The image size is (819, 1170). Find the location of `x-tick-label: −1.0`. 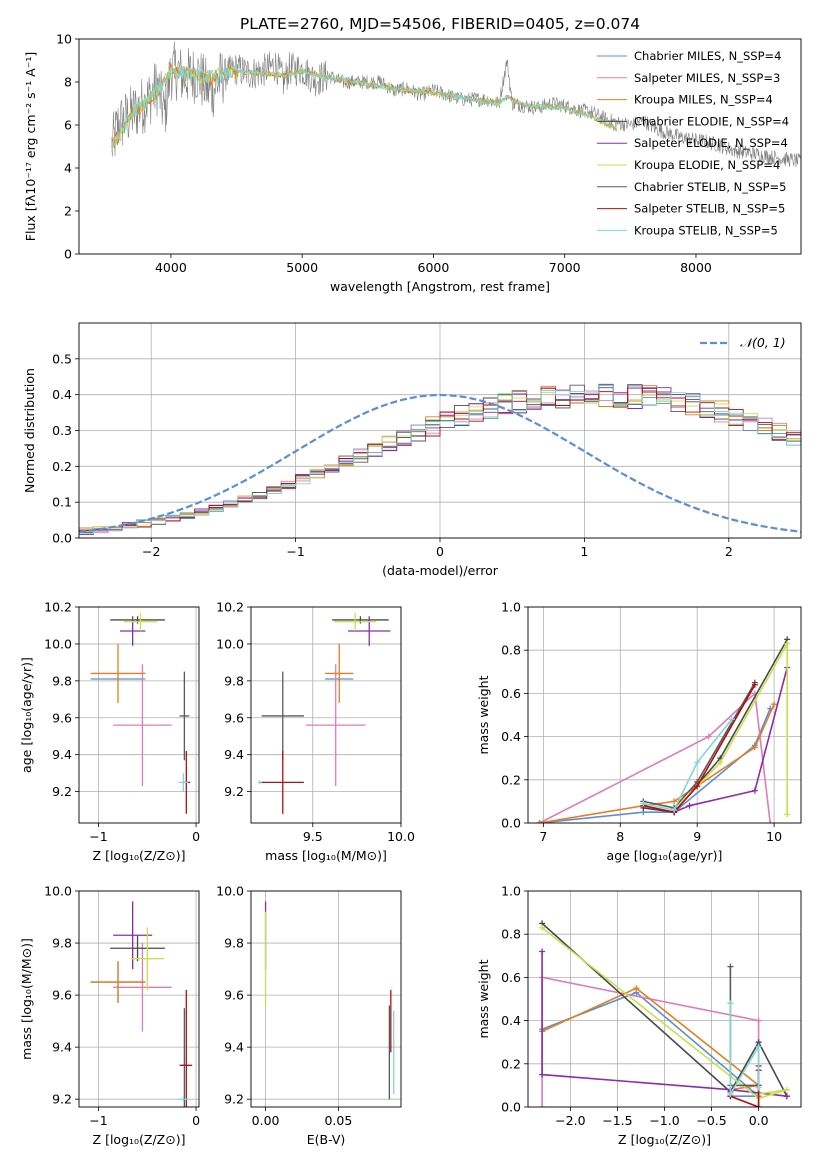

x-tick-label: −1.0 is located at coordinates (664, 1120).